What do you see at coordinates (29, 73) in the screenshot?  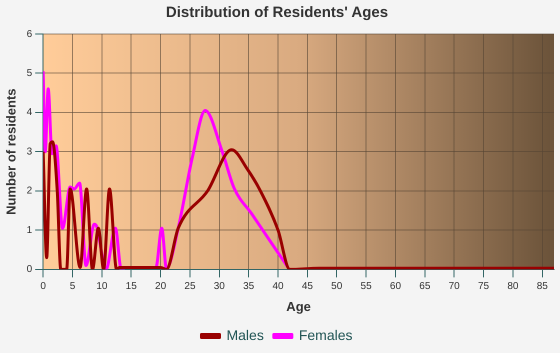 I see `y-tick-label: 5` at bounding box center [29, 73].